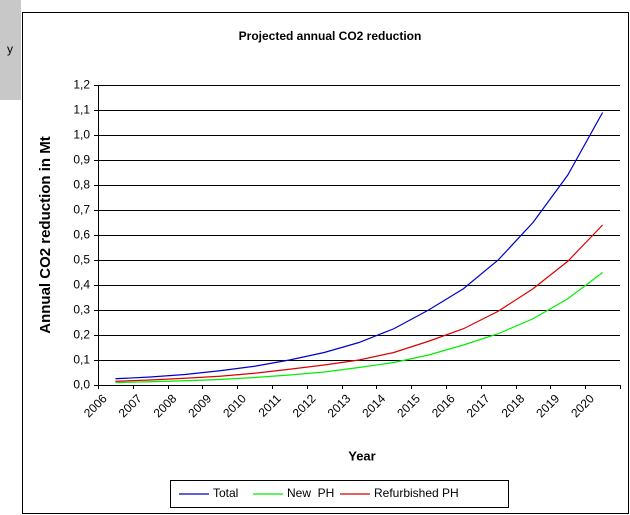 Image resolution: width=630 pixels, height=515 pixels. What do you see at coordinates (45, 235) in the screenshot?
I see `y-axis-title: Annual CO2 reduction in Mt` at bounding box center [45, 235].